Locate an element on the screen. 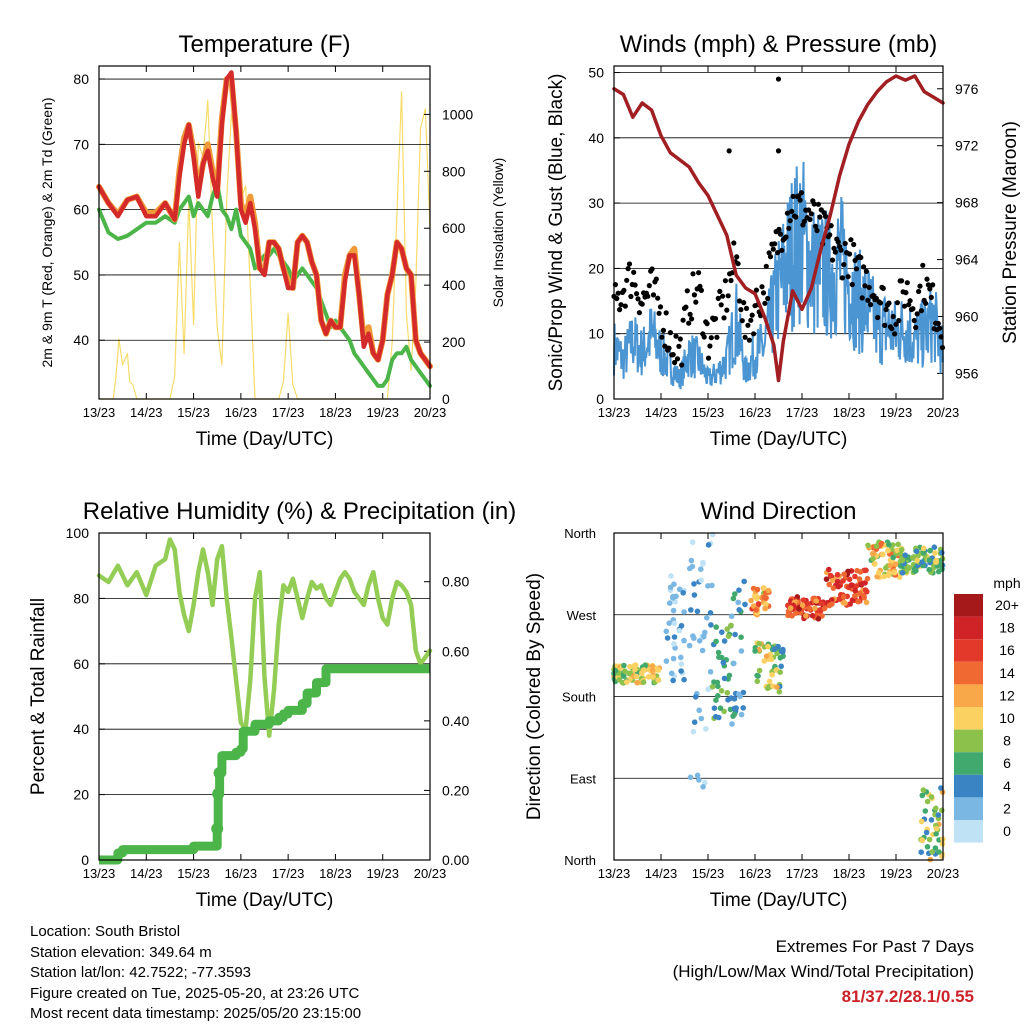 The height and width of the screenshot is (1025, 1024). x-tick-label: 14/23 is located at coordinates (661, 412).